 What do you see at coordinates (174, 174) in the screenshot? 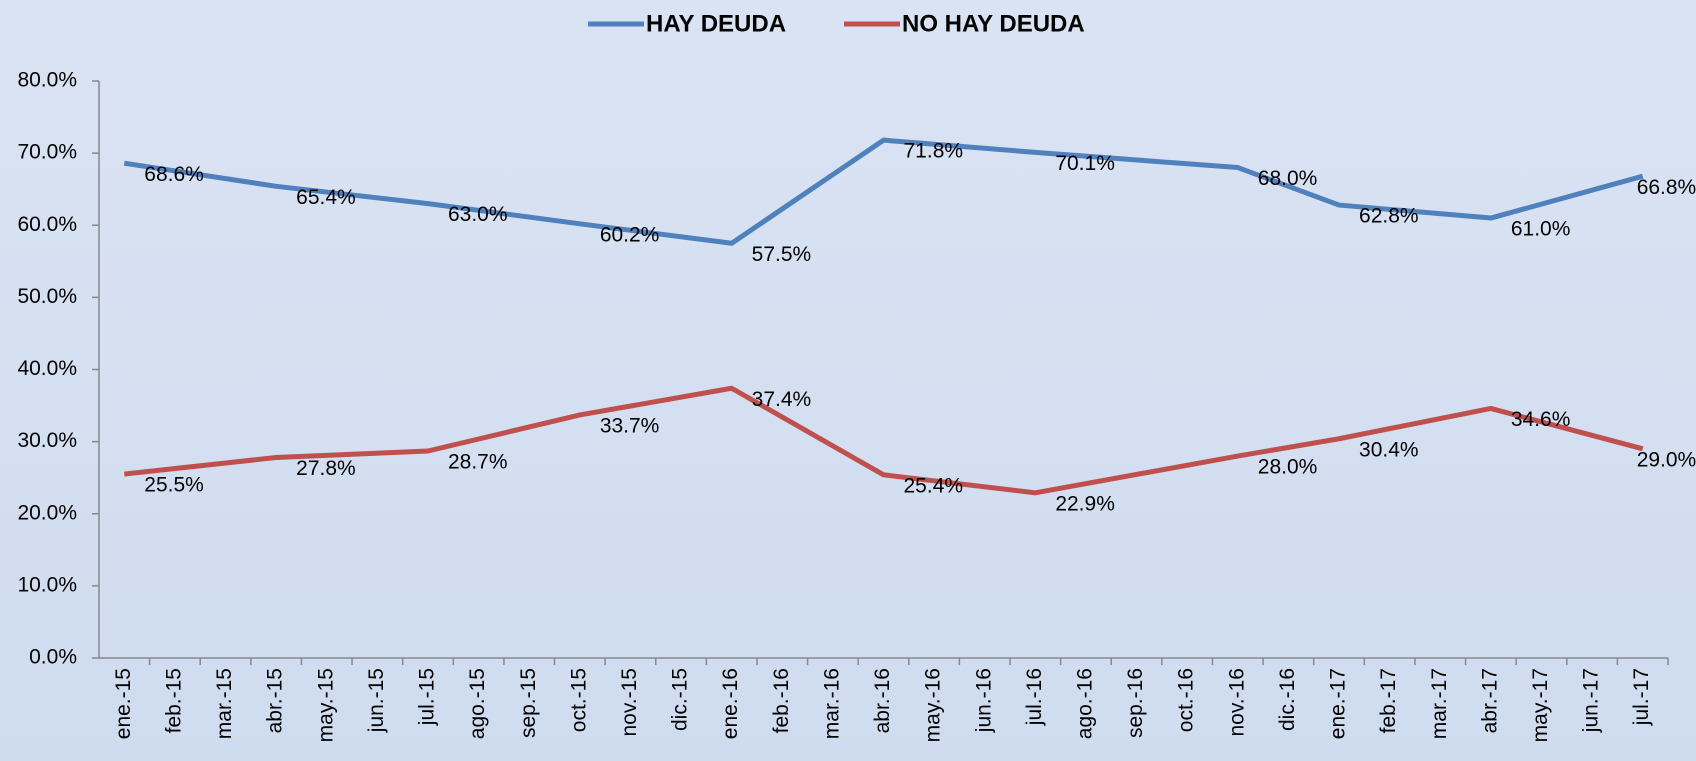
I see `data-label: 68.6%` at bounding box center [174, 174].